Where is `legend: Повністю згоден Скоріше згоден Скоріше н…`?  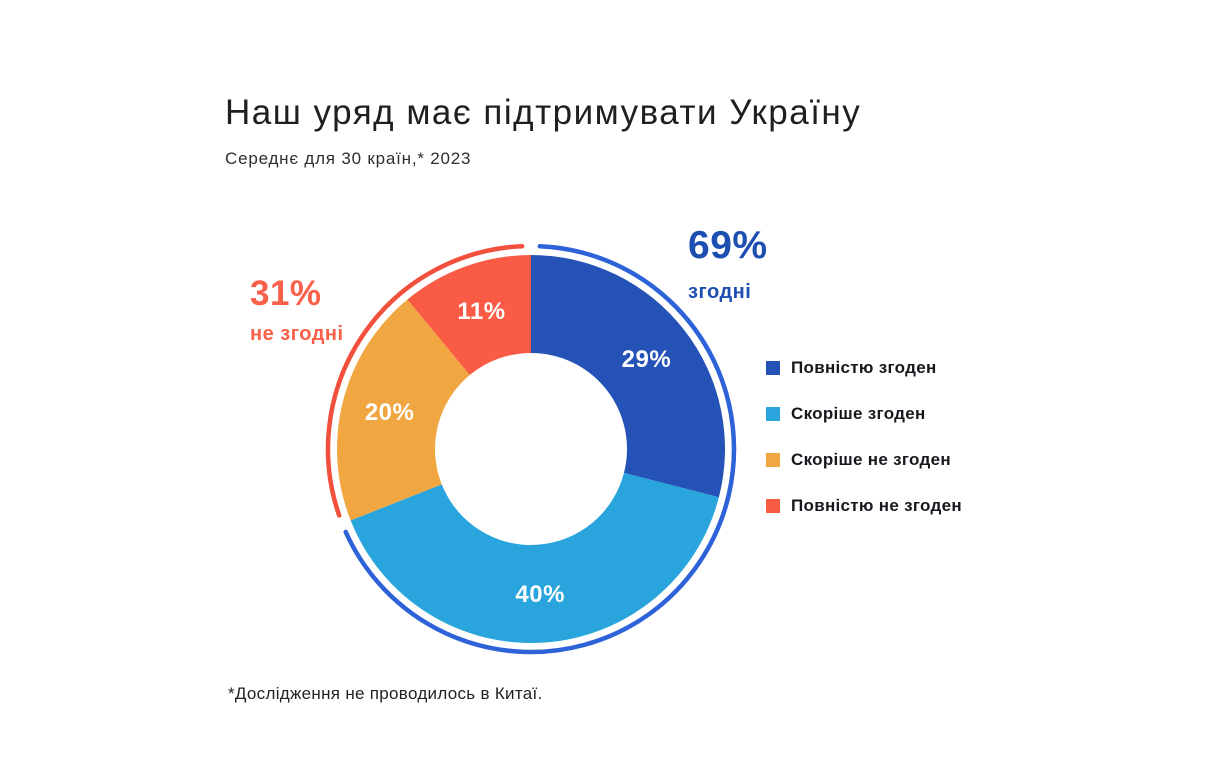 legend: Повністю згоден Скоріше згоден Скоріше н… is located at coordinates (864, 448).